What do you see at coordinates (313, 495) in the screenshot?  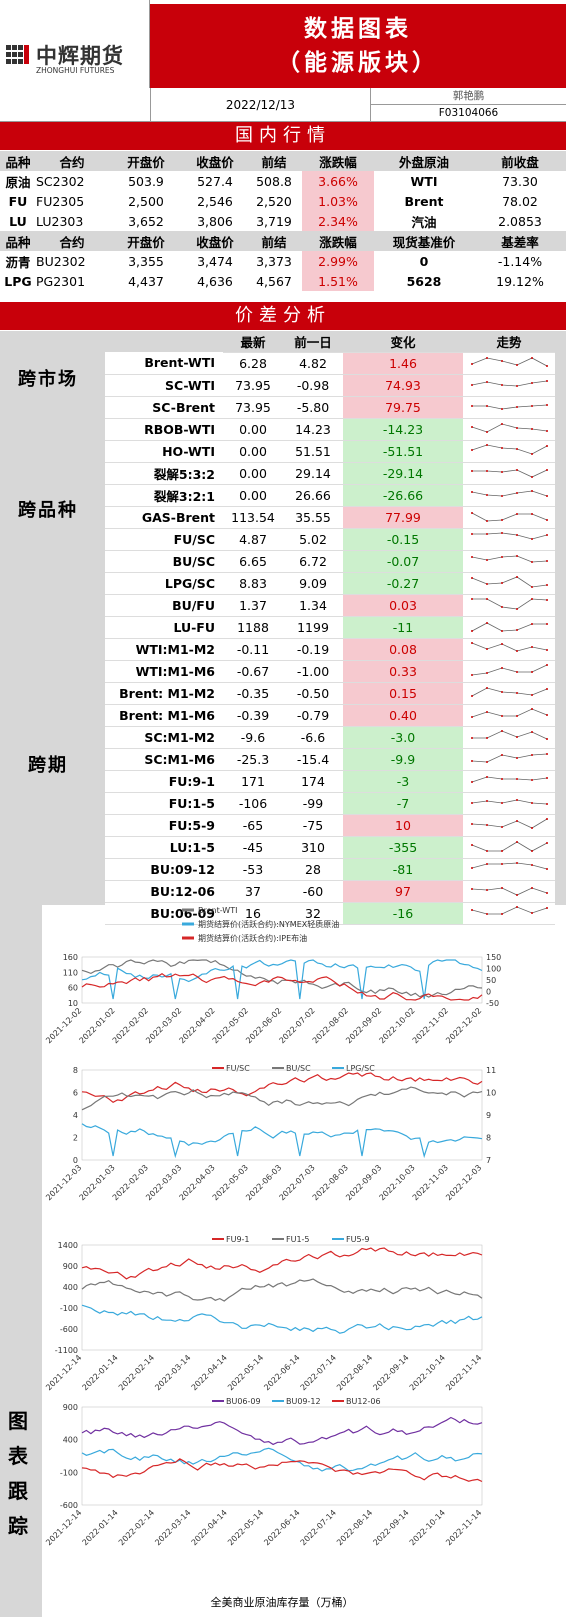 I see `spread-prev: 26.66` at bounding box center [313, 495].